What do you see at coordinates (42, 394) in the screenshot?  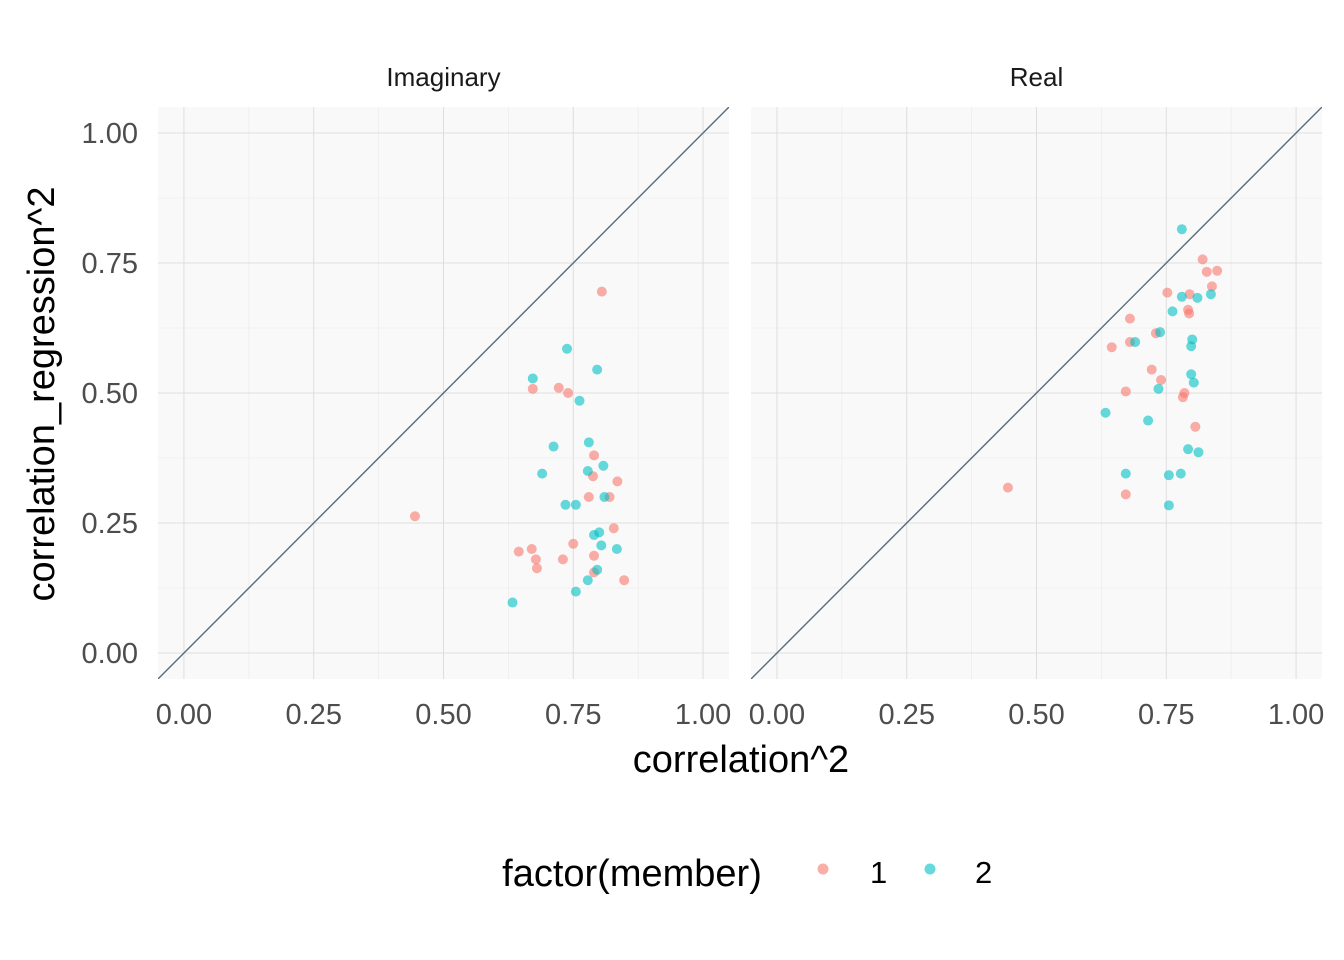 I see `y-axis-title: correlation_regression^2` at bounding box center [42, 394].